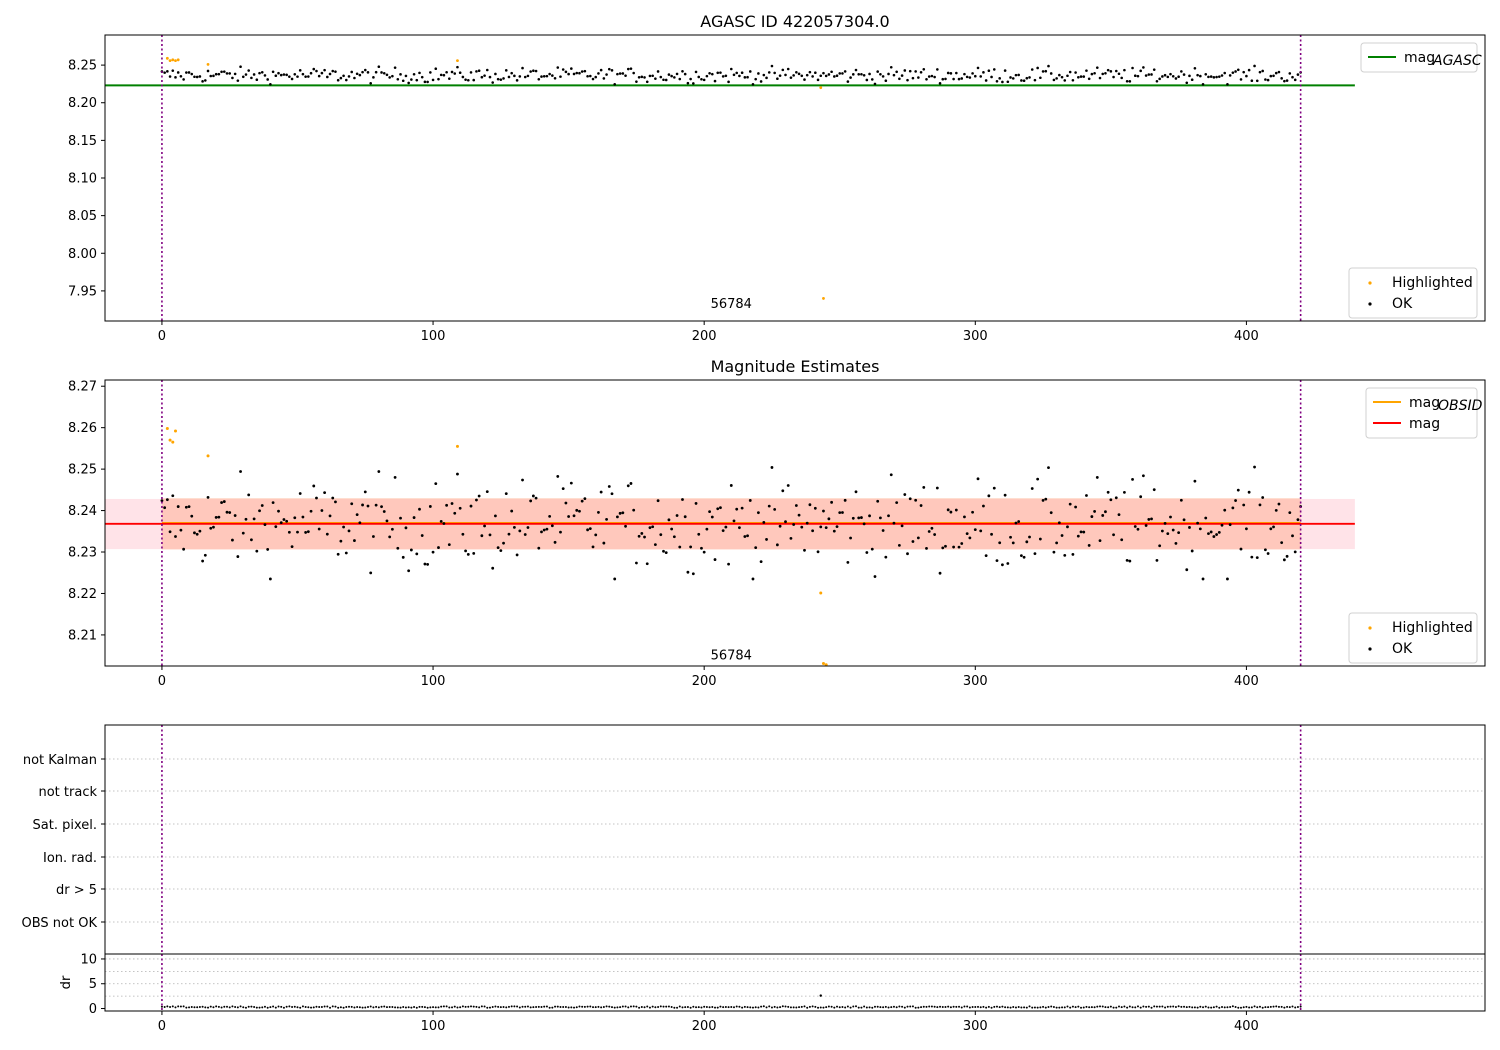  Describe the element at coordinates (1424, 424) in the screenshot. I see `legend-label: mag` at that location.